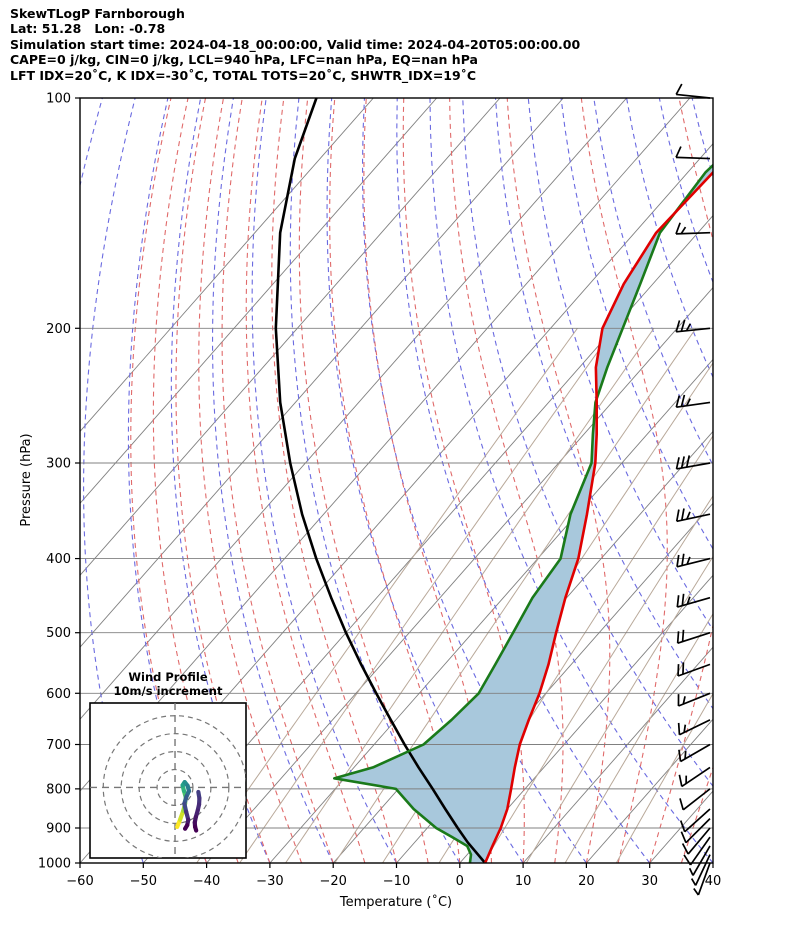 Image resolution: width=794 pixels, height=937 pixels. Describe the element at coordinates (58, 99) in the screenshot. I see `y-tick-label: 100` at that location.